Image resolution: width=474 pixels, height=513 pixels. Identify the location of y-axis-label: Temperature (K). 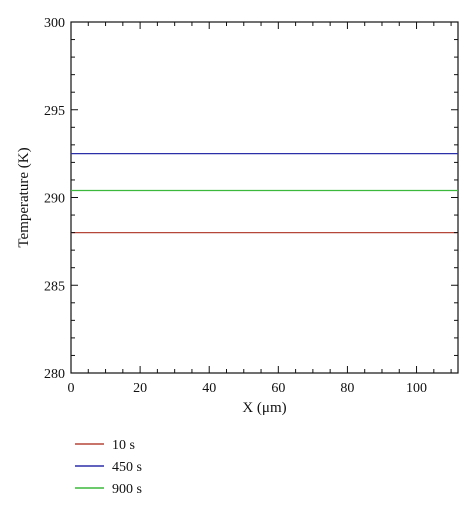
(24, 197).